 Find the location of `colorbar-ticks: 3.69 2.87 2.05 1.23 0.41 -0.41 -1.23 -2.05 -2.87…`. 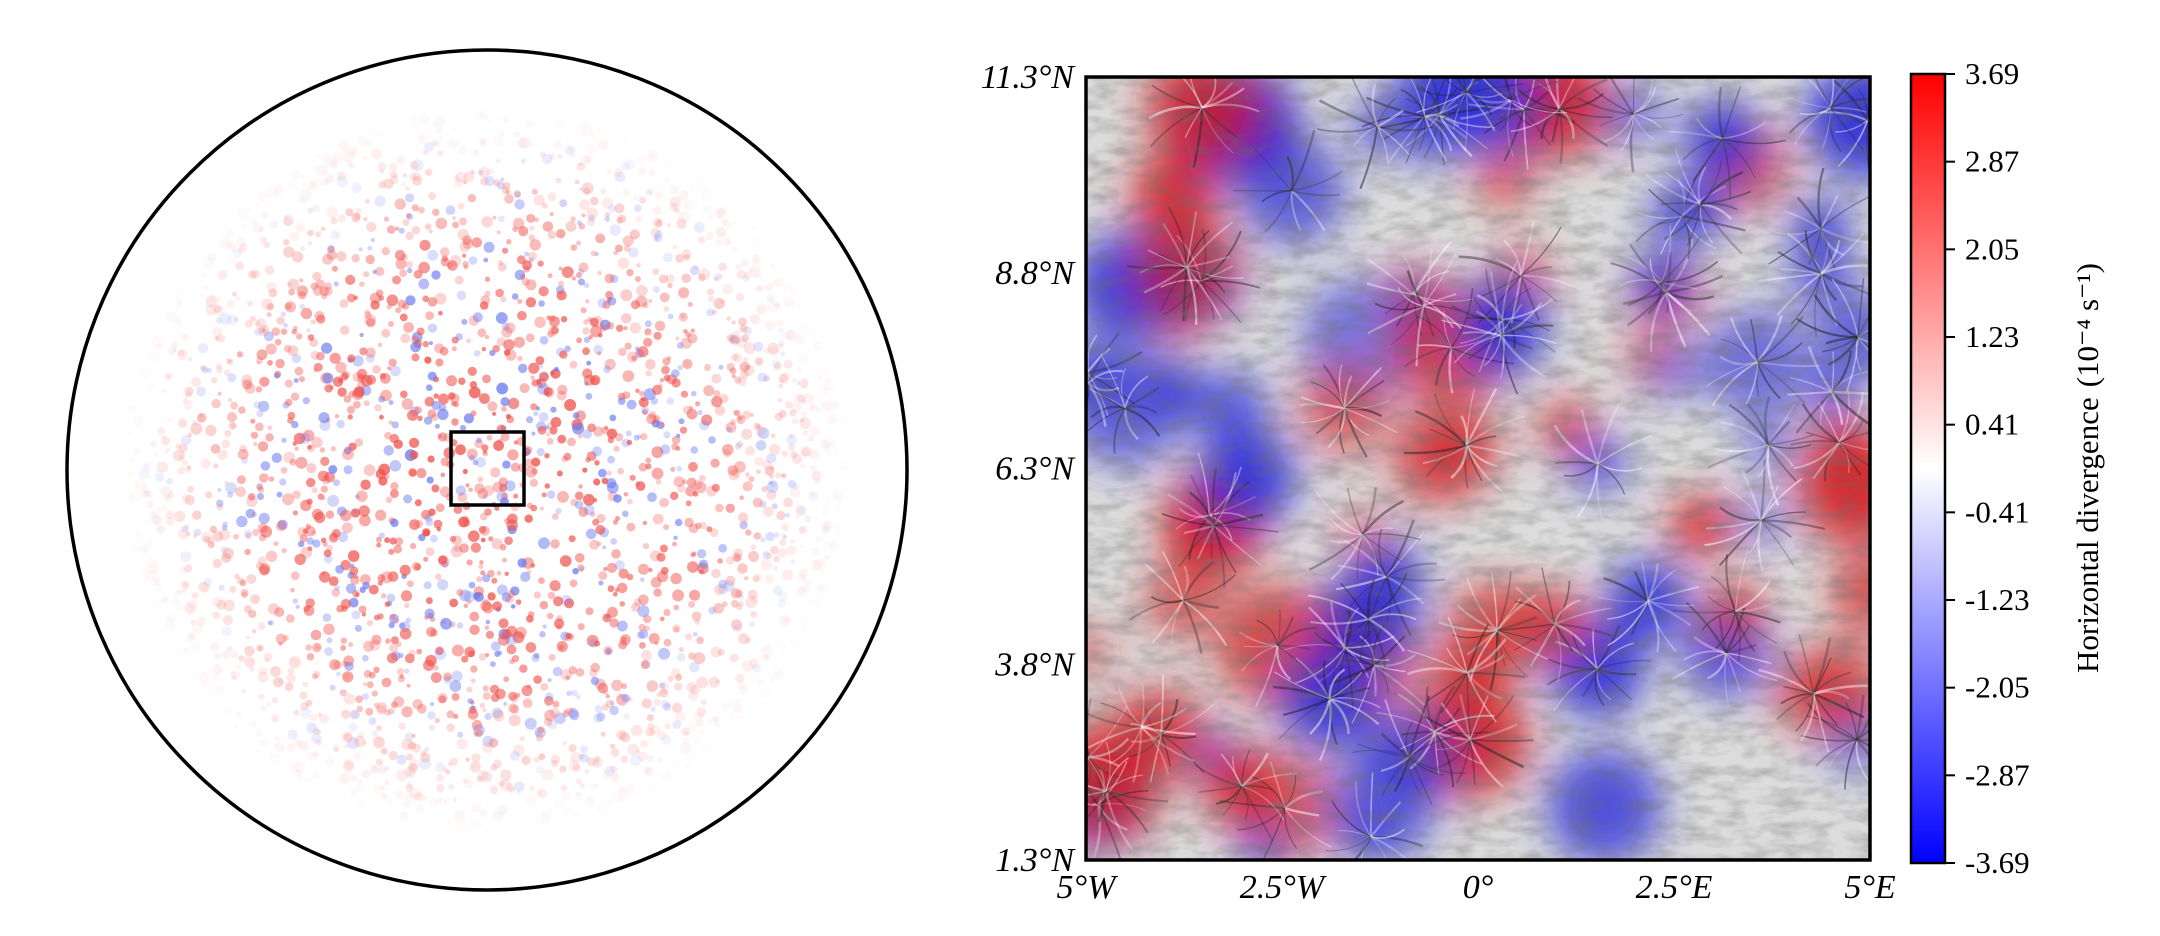

colorbar-ticks: 3.69 2.87 2.05 1.23 0.41 -0.41 -1.23 -2.05 -2.87… is located at coordinates (1987, 468).